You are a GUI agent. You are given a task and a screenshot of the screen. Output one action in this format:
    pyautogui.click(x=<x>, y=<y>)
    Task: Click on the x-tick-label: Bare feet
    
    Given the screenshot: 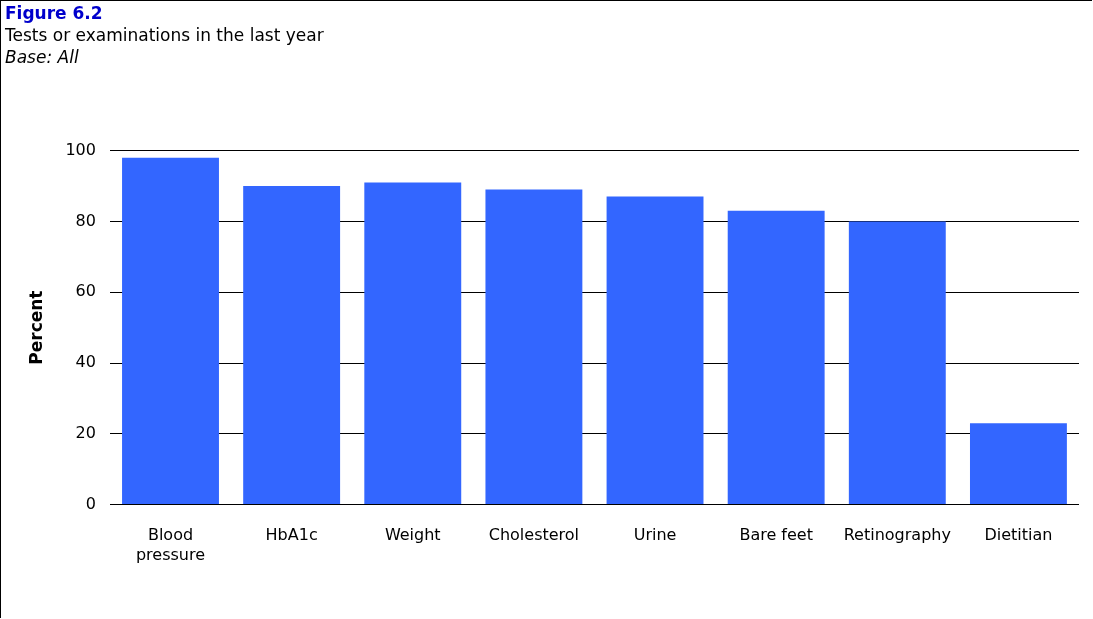 What is the action you would take?
    pyautogui.click(x=776, y=535)
    